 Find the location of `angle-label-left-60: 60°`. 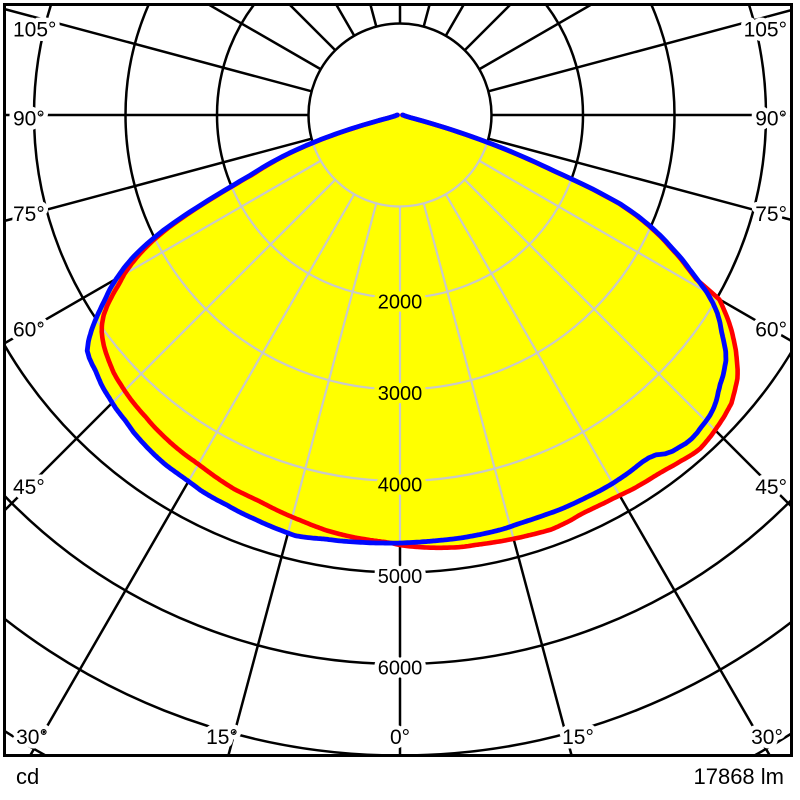

angle-label-left-60: 60° is located at coordinates (29, 330).